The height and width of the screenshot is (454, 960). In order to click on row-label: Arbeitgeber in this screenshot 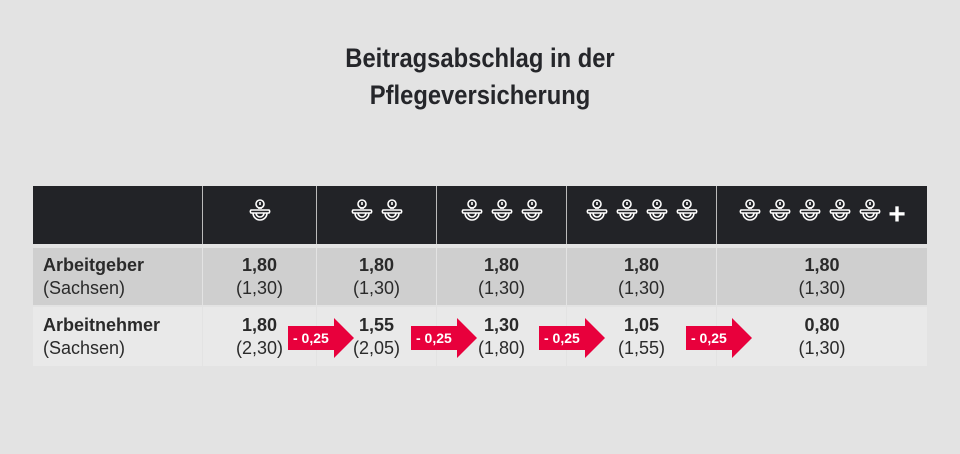, I will do `click(94, 264)`.